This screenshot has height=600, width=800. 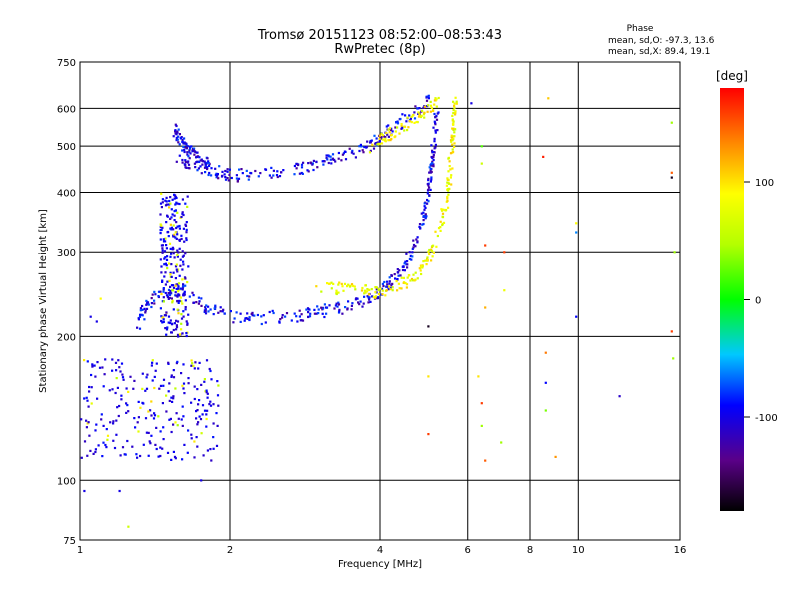 I want to click on x-tick-label: 6, so click(x=468, y=550).